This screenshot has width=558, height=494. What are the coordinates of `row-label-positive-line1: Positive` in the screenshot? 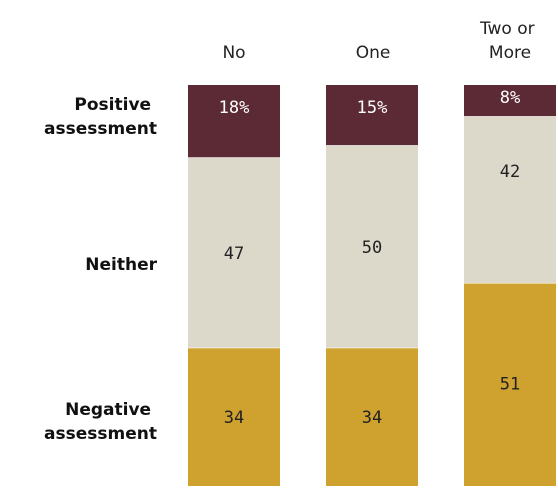 It's located at (112, 105).